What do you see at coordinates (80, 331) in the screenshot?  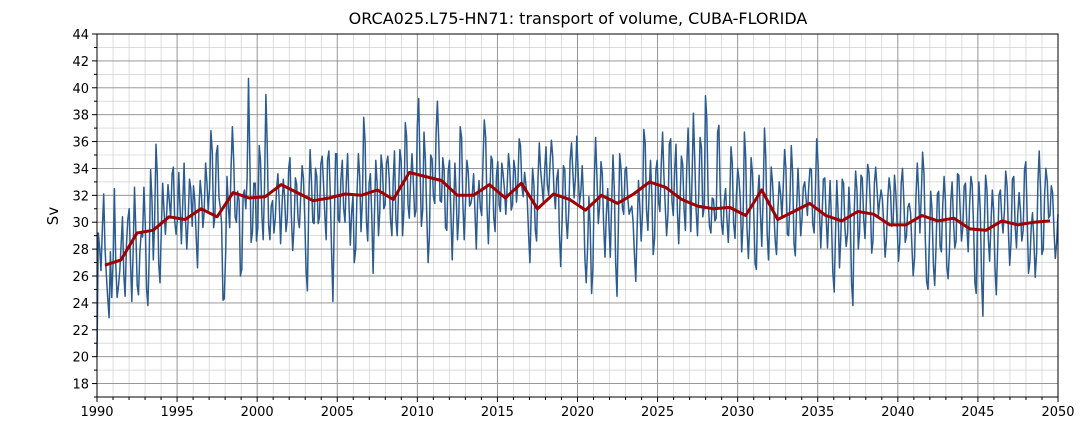 I see `y-tick-label: 22` at bounding box center [80, 331].